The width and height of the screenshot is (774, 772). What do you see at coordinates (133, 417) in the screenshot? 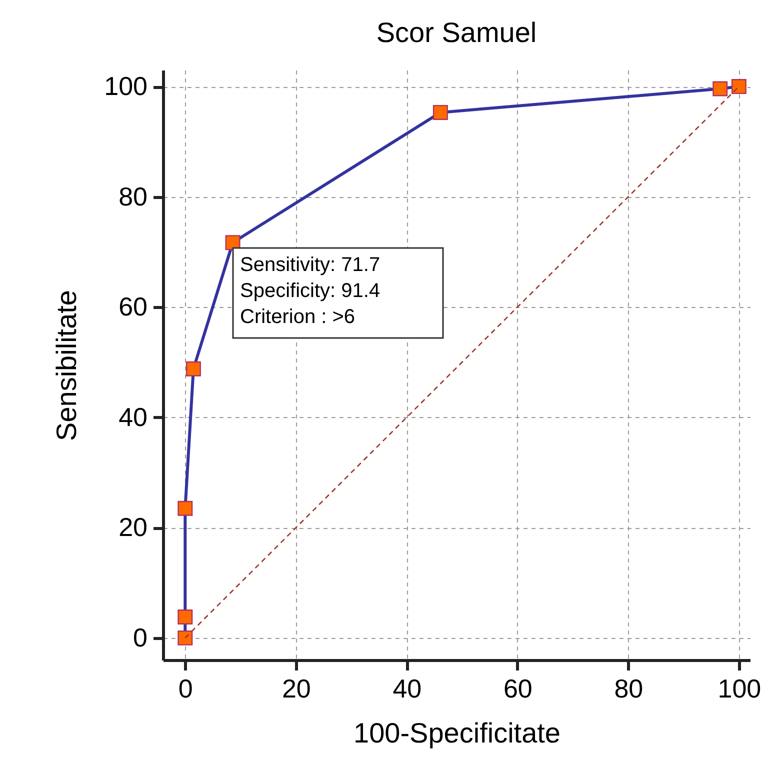
I see `y-tick-label: 40` at bounding box center [133, 417].